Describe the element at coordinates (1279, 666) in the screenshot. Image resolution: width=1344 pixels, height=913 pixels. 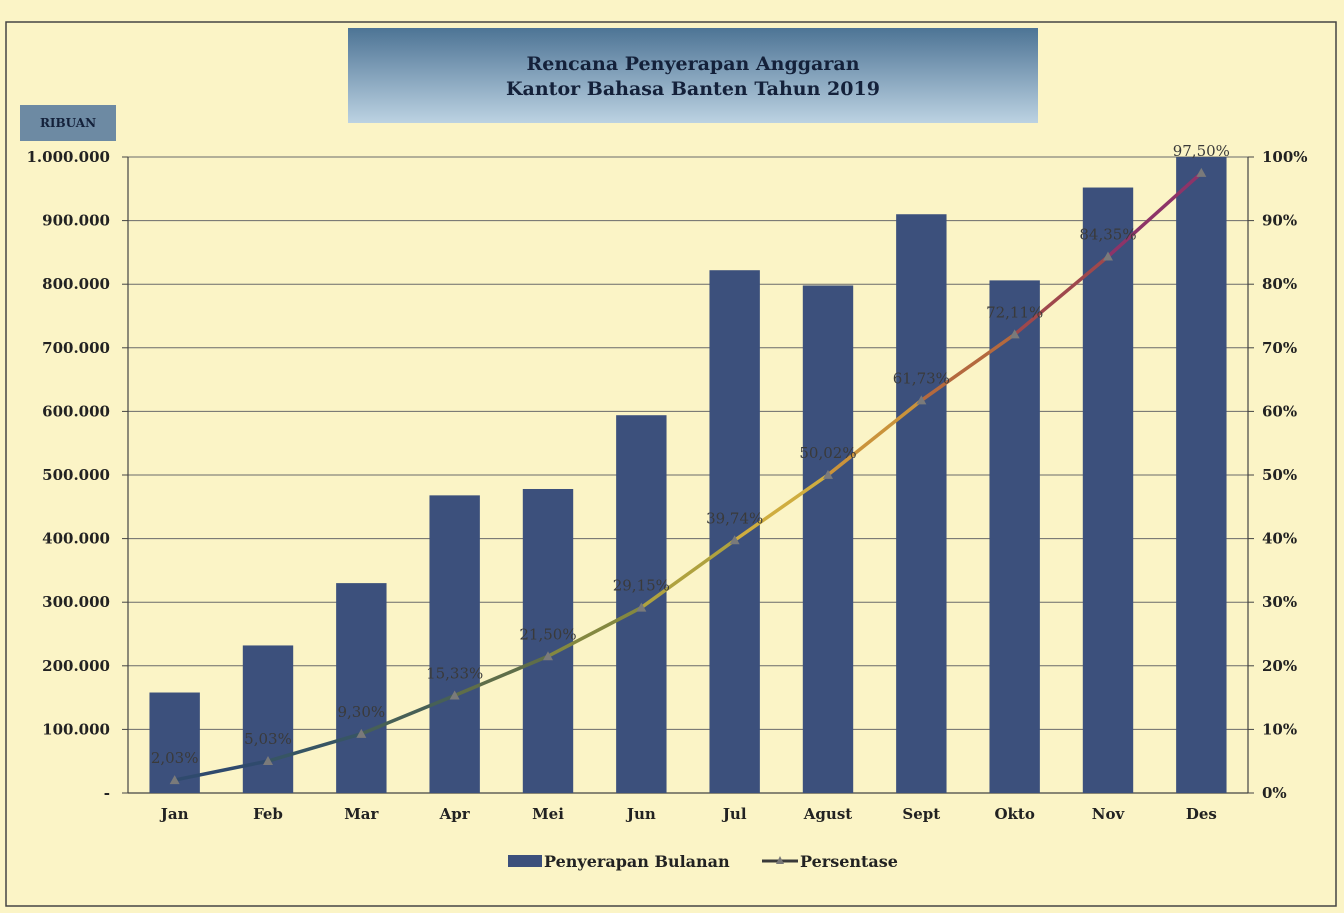
I see `y-right-tick-label: 20%` at that location.